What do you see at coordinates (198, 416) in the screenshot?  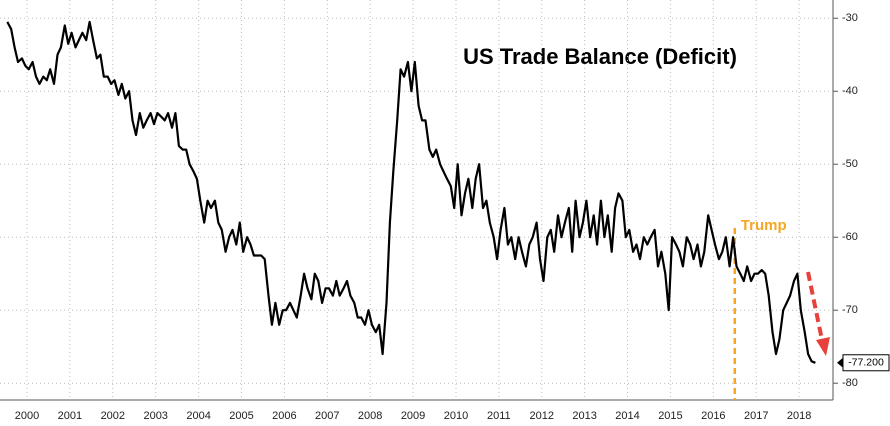 I see `x-tick-label: 2004` at bounding box center [198, 416].